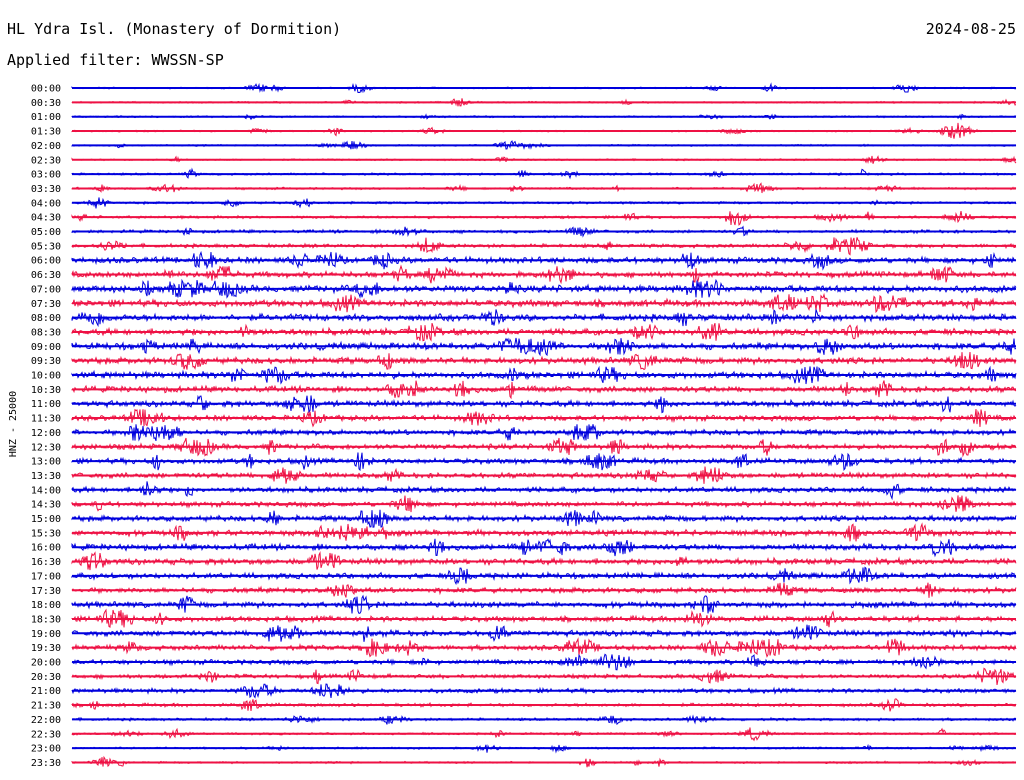 This screenshot has width=1024, height=780. I want to click on row-time-label: 13:30, so click(46, 476).